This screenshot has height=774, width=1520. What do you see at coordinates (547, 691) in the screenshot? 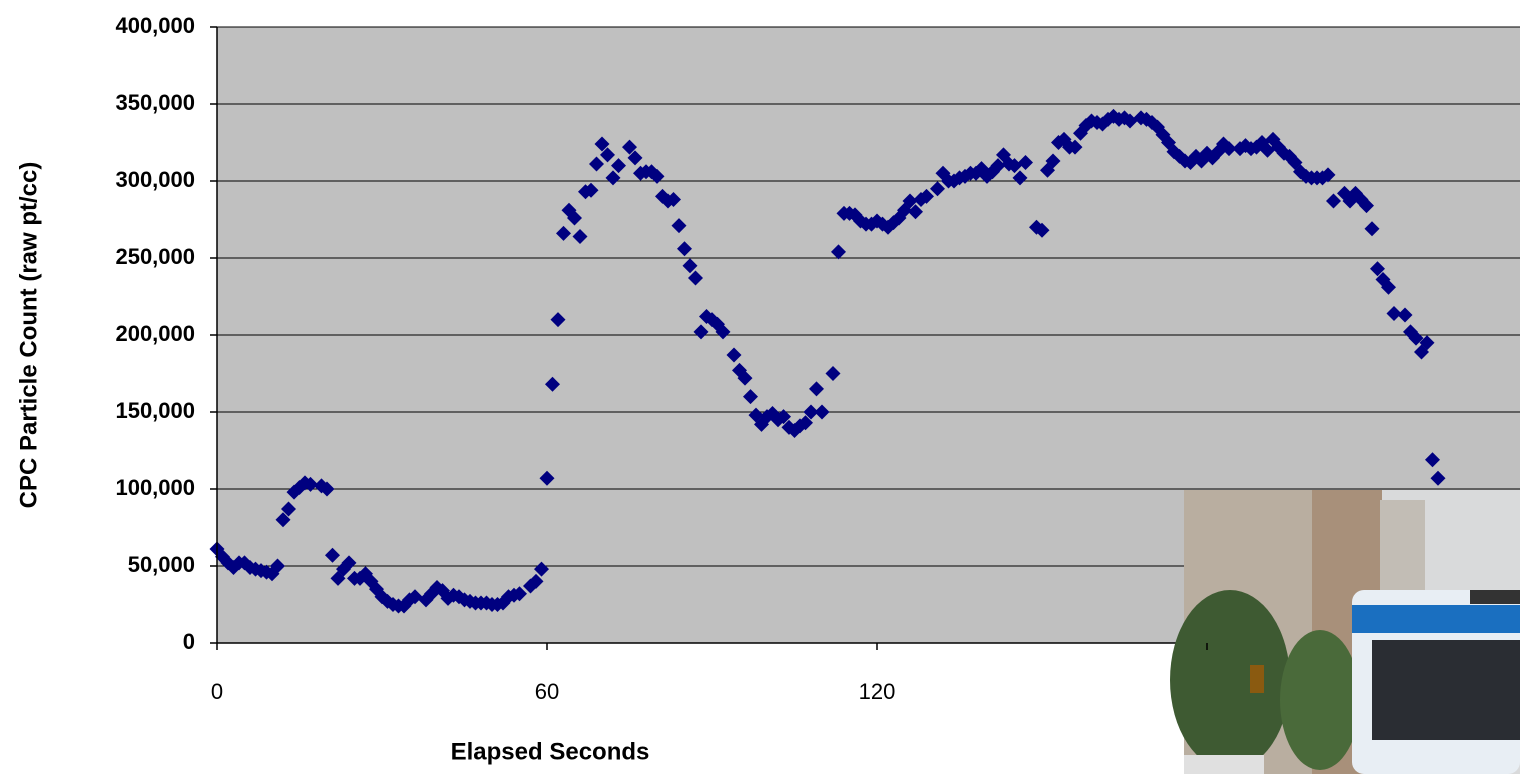
I see `x-tick-label: 60` at bounding box center [547, 691].